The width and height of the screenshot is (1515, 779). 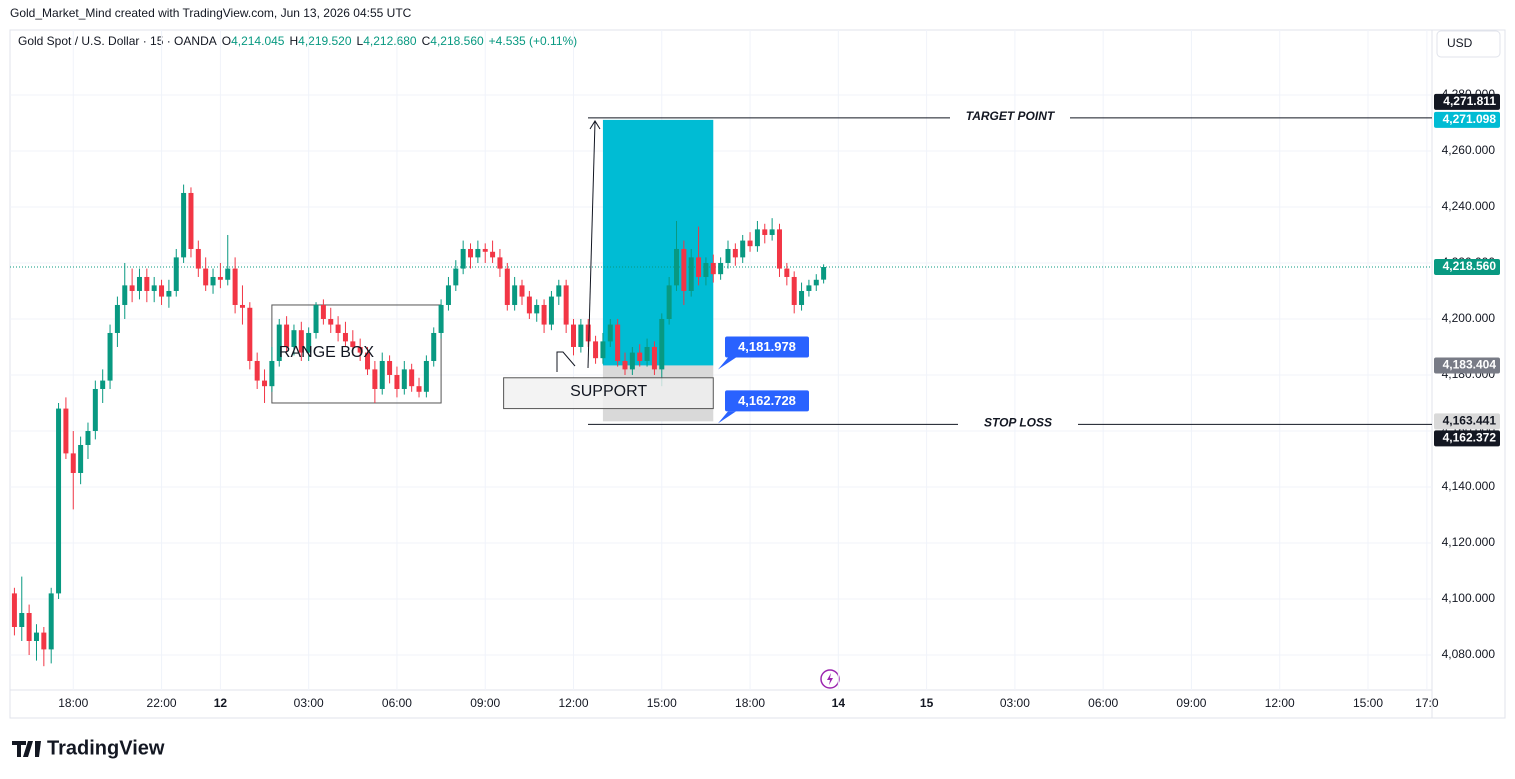 What do you see at coordinates (727, 363) in the screenshot?
I see `callout-pointer` at bounding box center [727, 363].